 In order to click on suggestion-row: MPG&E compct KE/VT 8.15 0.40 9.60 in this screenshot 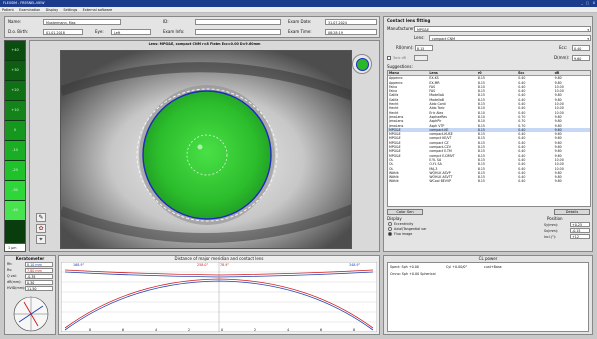, I will do `click(489, 138)`.